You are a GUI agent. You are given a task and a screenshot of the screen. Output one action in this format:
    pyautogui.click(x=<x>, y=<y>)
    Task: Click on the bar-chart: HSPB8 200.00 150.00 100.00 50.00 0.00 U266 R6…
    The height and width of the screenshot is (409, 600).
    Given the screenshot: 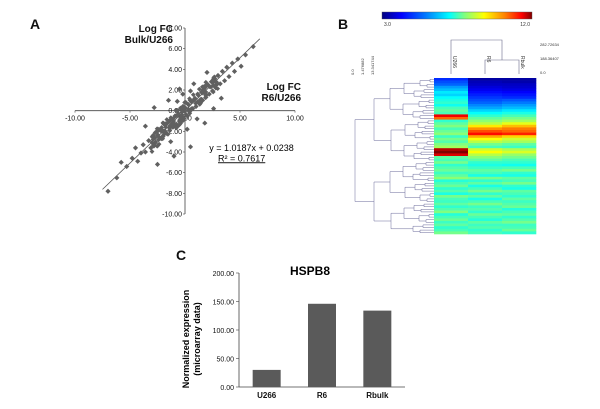 What is the action you would take?
    pyautogui.click(x=293, y=332)
    